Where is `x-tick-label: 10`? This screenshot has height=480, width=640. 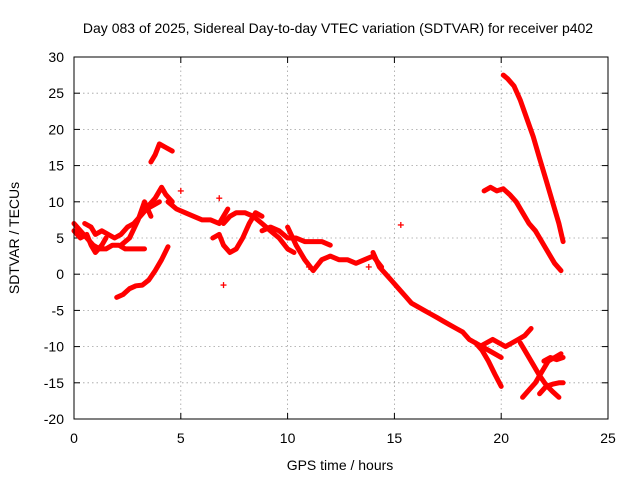 x-tick-label: 10 is located at coordinates (288, 438).